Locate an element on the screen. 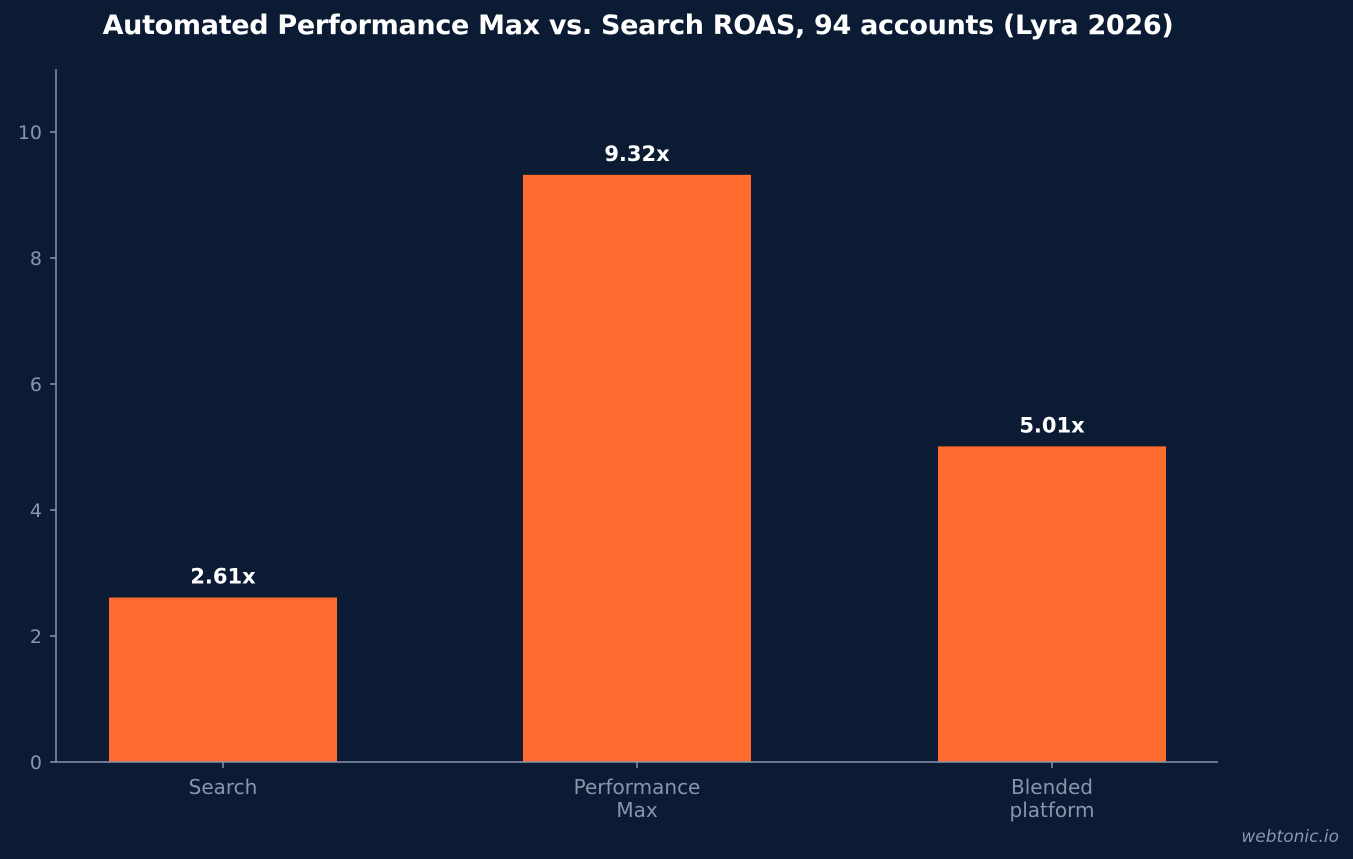 The height and width of the screenshot is (859, 1353). watermark: webtonic.io is located at coordinates (1290, 837).